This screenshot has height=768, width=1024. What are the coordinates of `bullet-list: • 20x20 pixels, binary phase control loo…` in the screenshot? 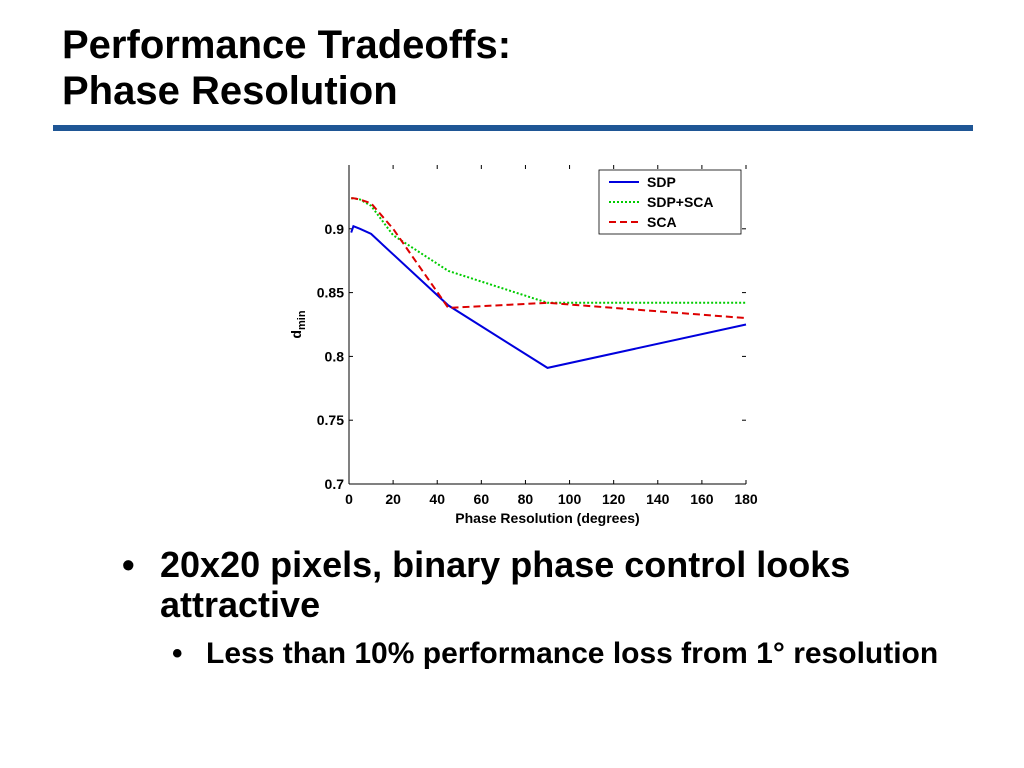 It's located at (548, 608).